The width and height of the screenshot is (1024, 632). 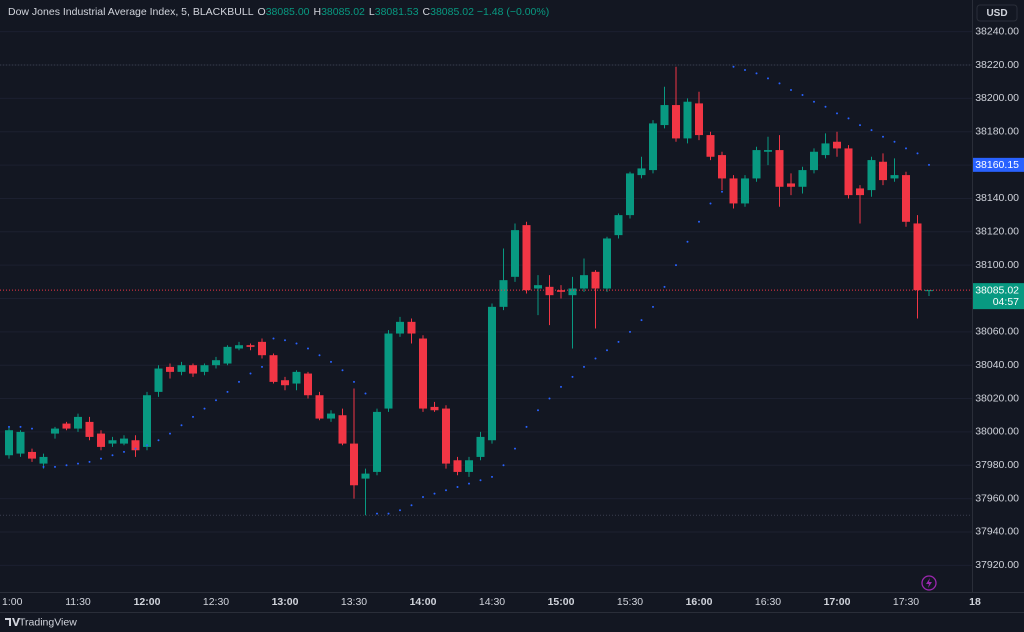 I want to click on x-tick-label: 12:00, so click(x=147, y=602).